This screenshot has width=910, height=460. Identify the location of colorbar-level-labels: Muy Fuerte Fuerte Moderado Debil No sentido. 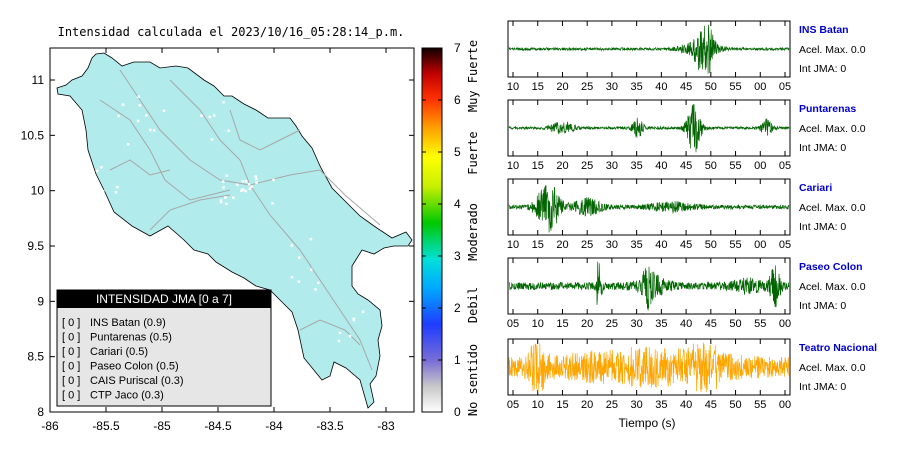
(473, 228).